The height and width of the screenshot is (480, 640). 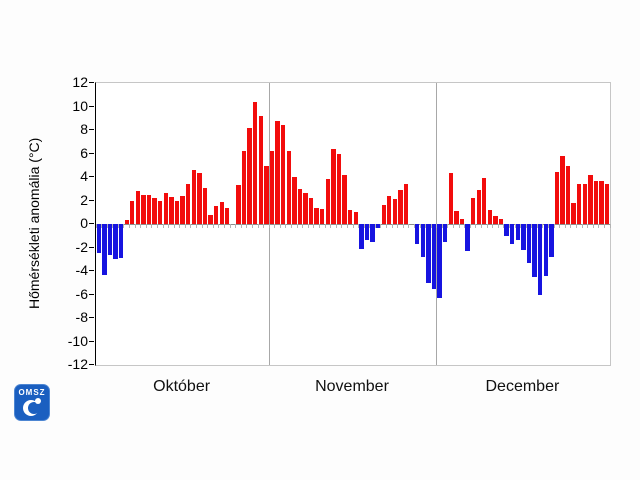 What do you see at coordinates (77, 364) in the screenshot?
I see `y-axis-tick-label: -12` at bounding box center [77, 364].